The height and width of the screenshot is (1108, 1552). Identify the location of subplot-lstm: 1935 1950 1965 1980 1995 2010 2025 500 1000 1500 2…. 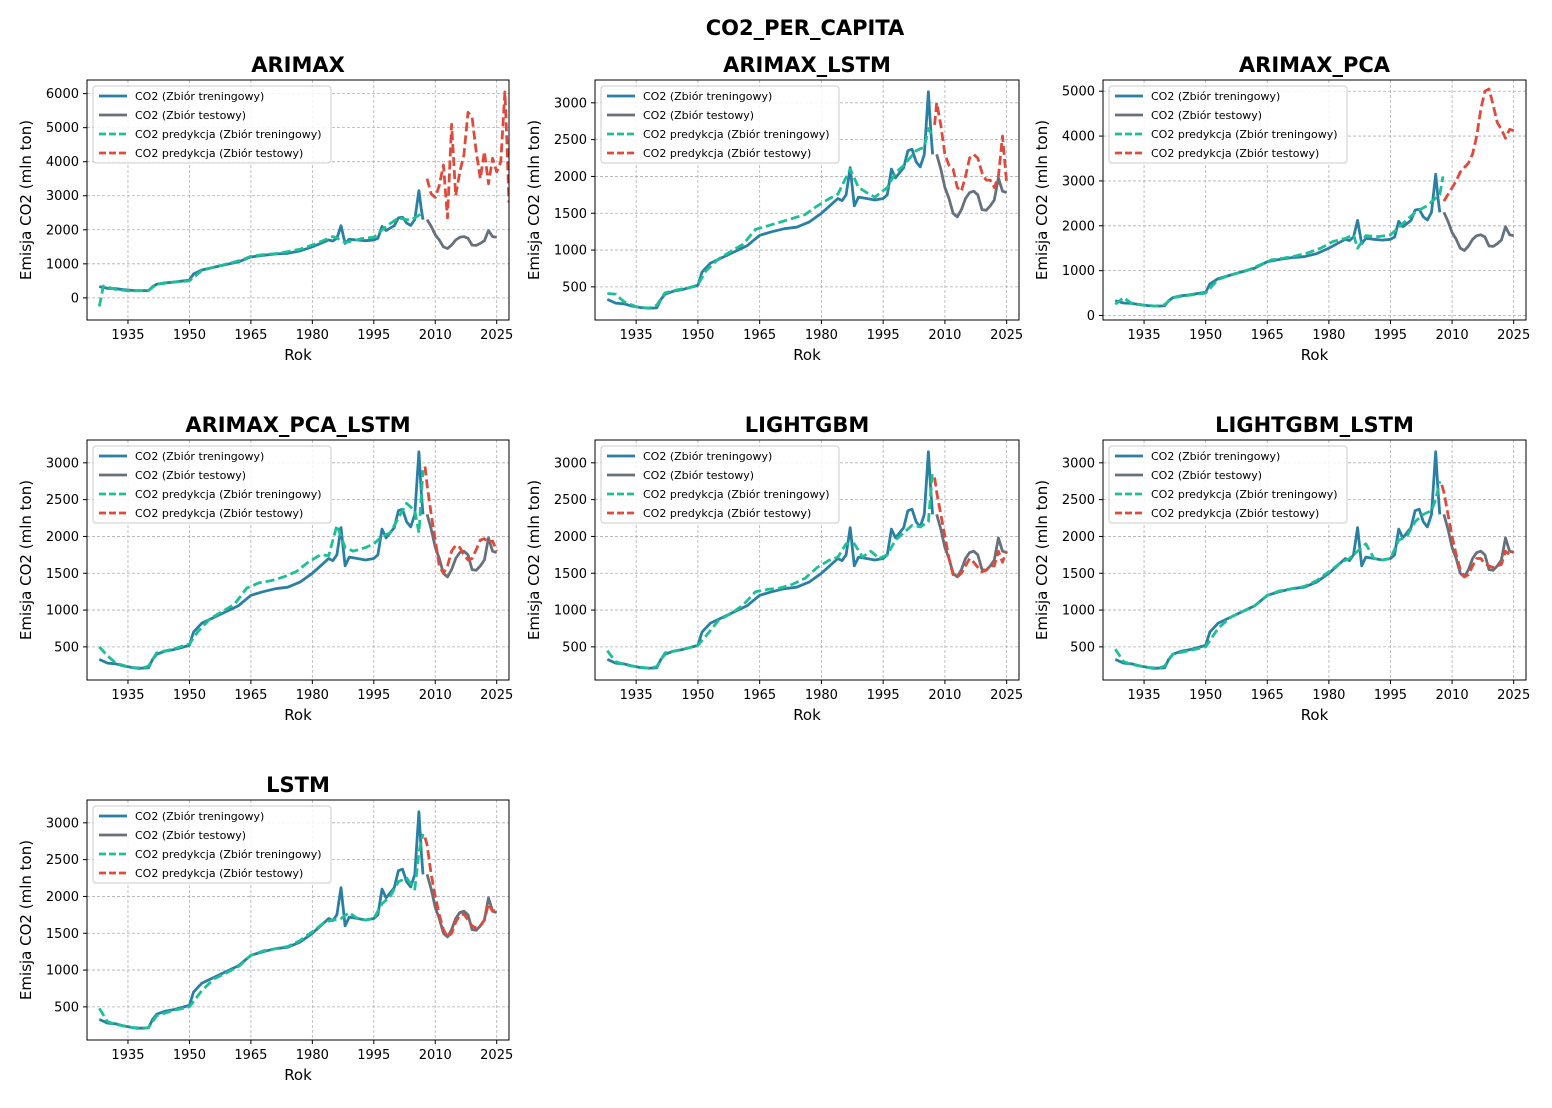
(265, 928).